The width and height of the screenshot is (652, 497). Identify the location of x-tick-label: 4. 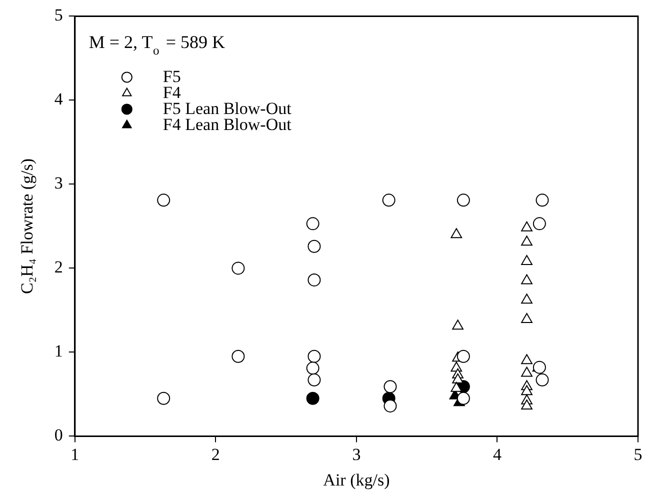
(497, 454).